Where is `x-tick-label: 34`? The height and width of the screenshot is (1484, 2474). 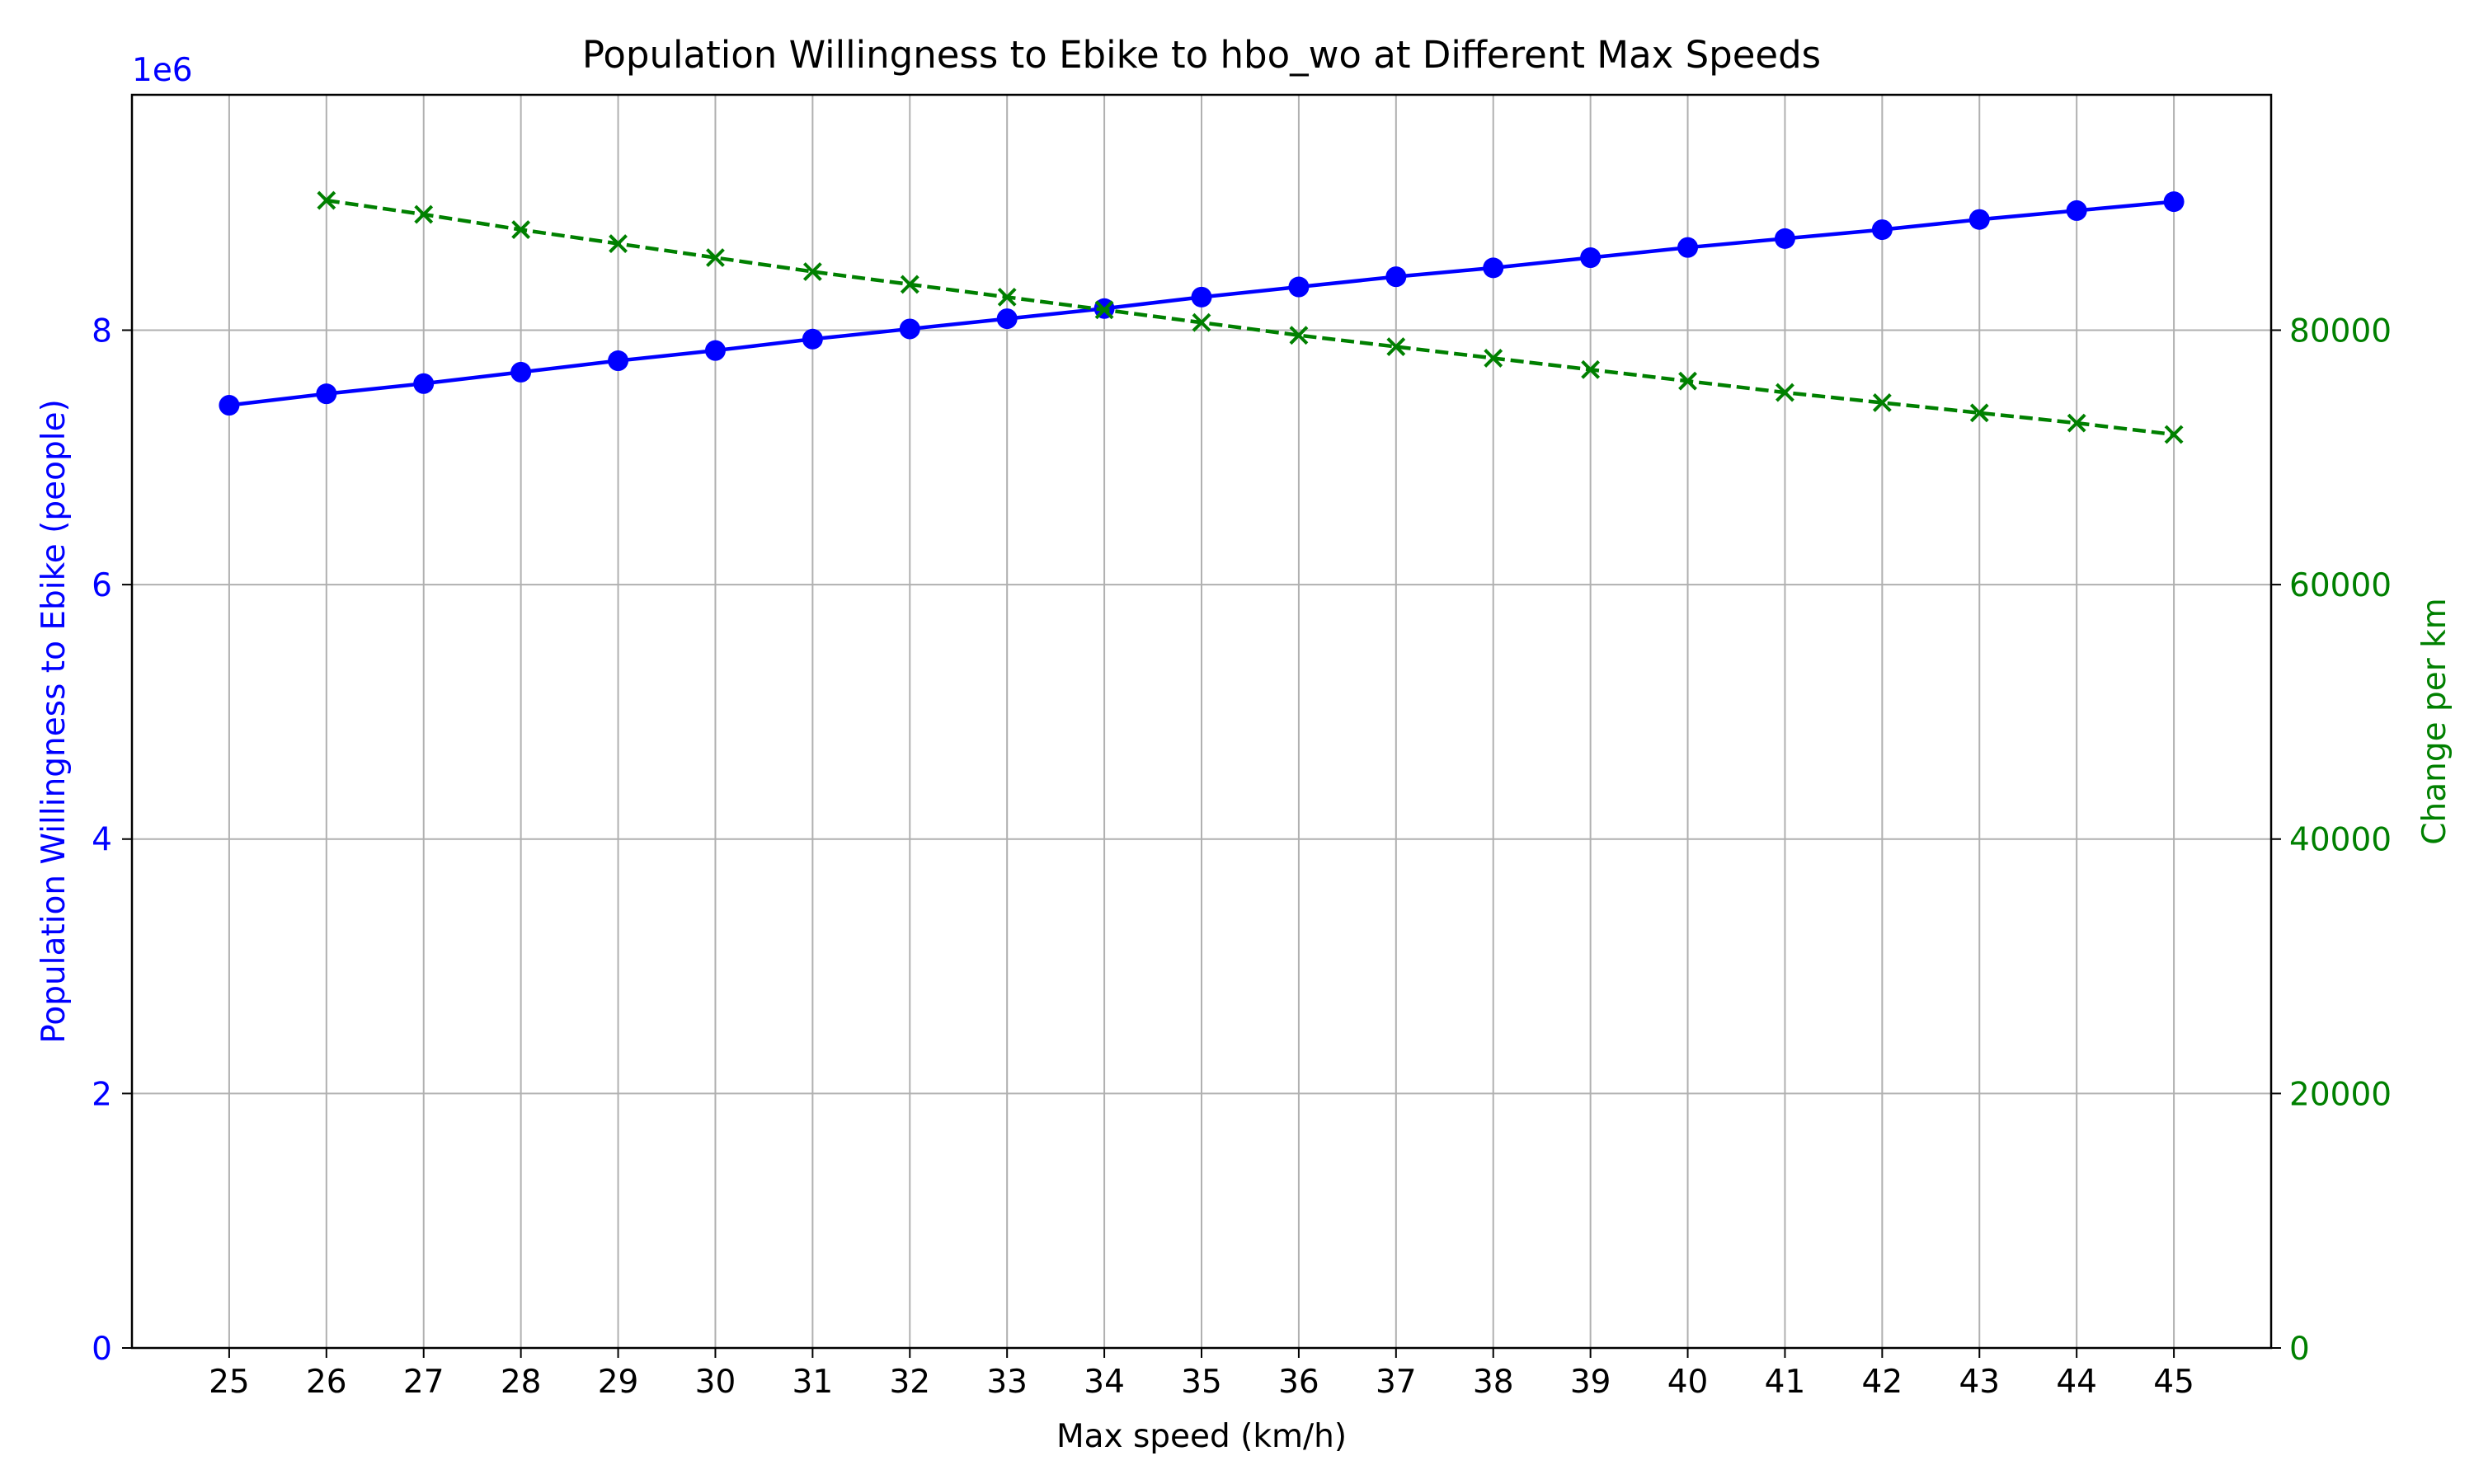 x-tick-label: 34 is located at coordinates (1104, 1382).